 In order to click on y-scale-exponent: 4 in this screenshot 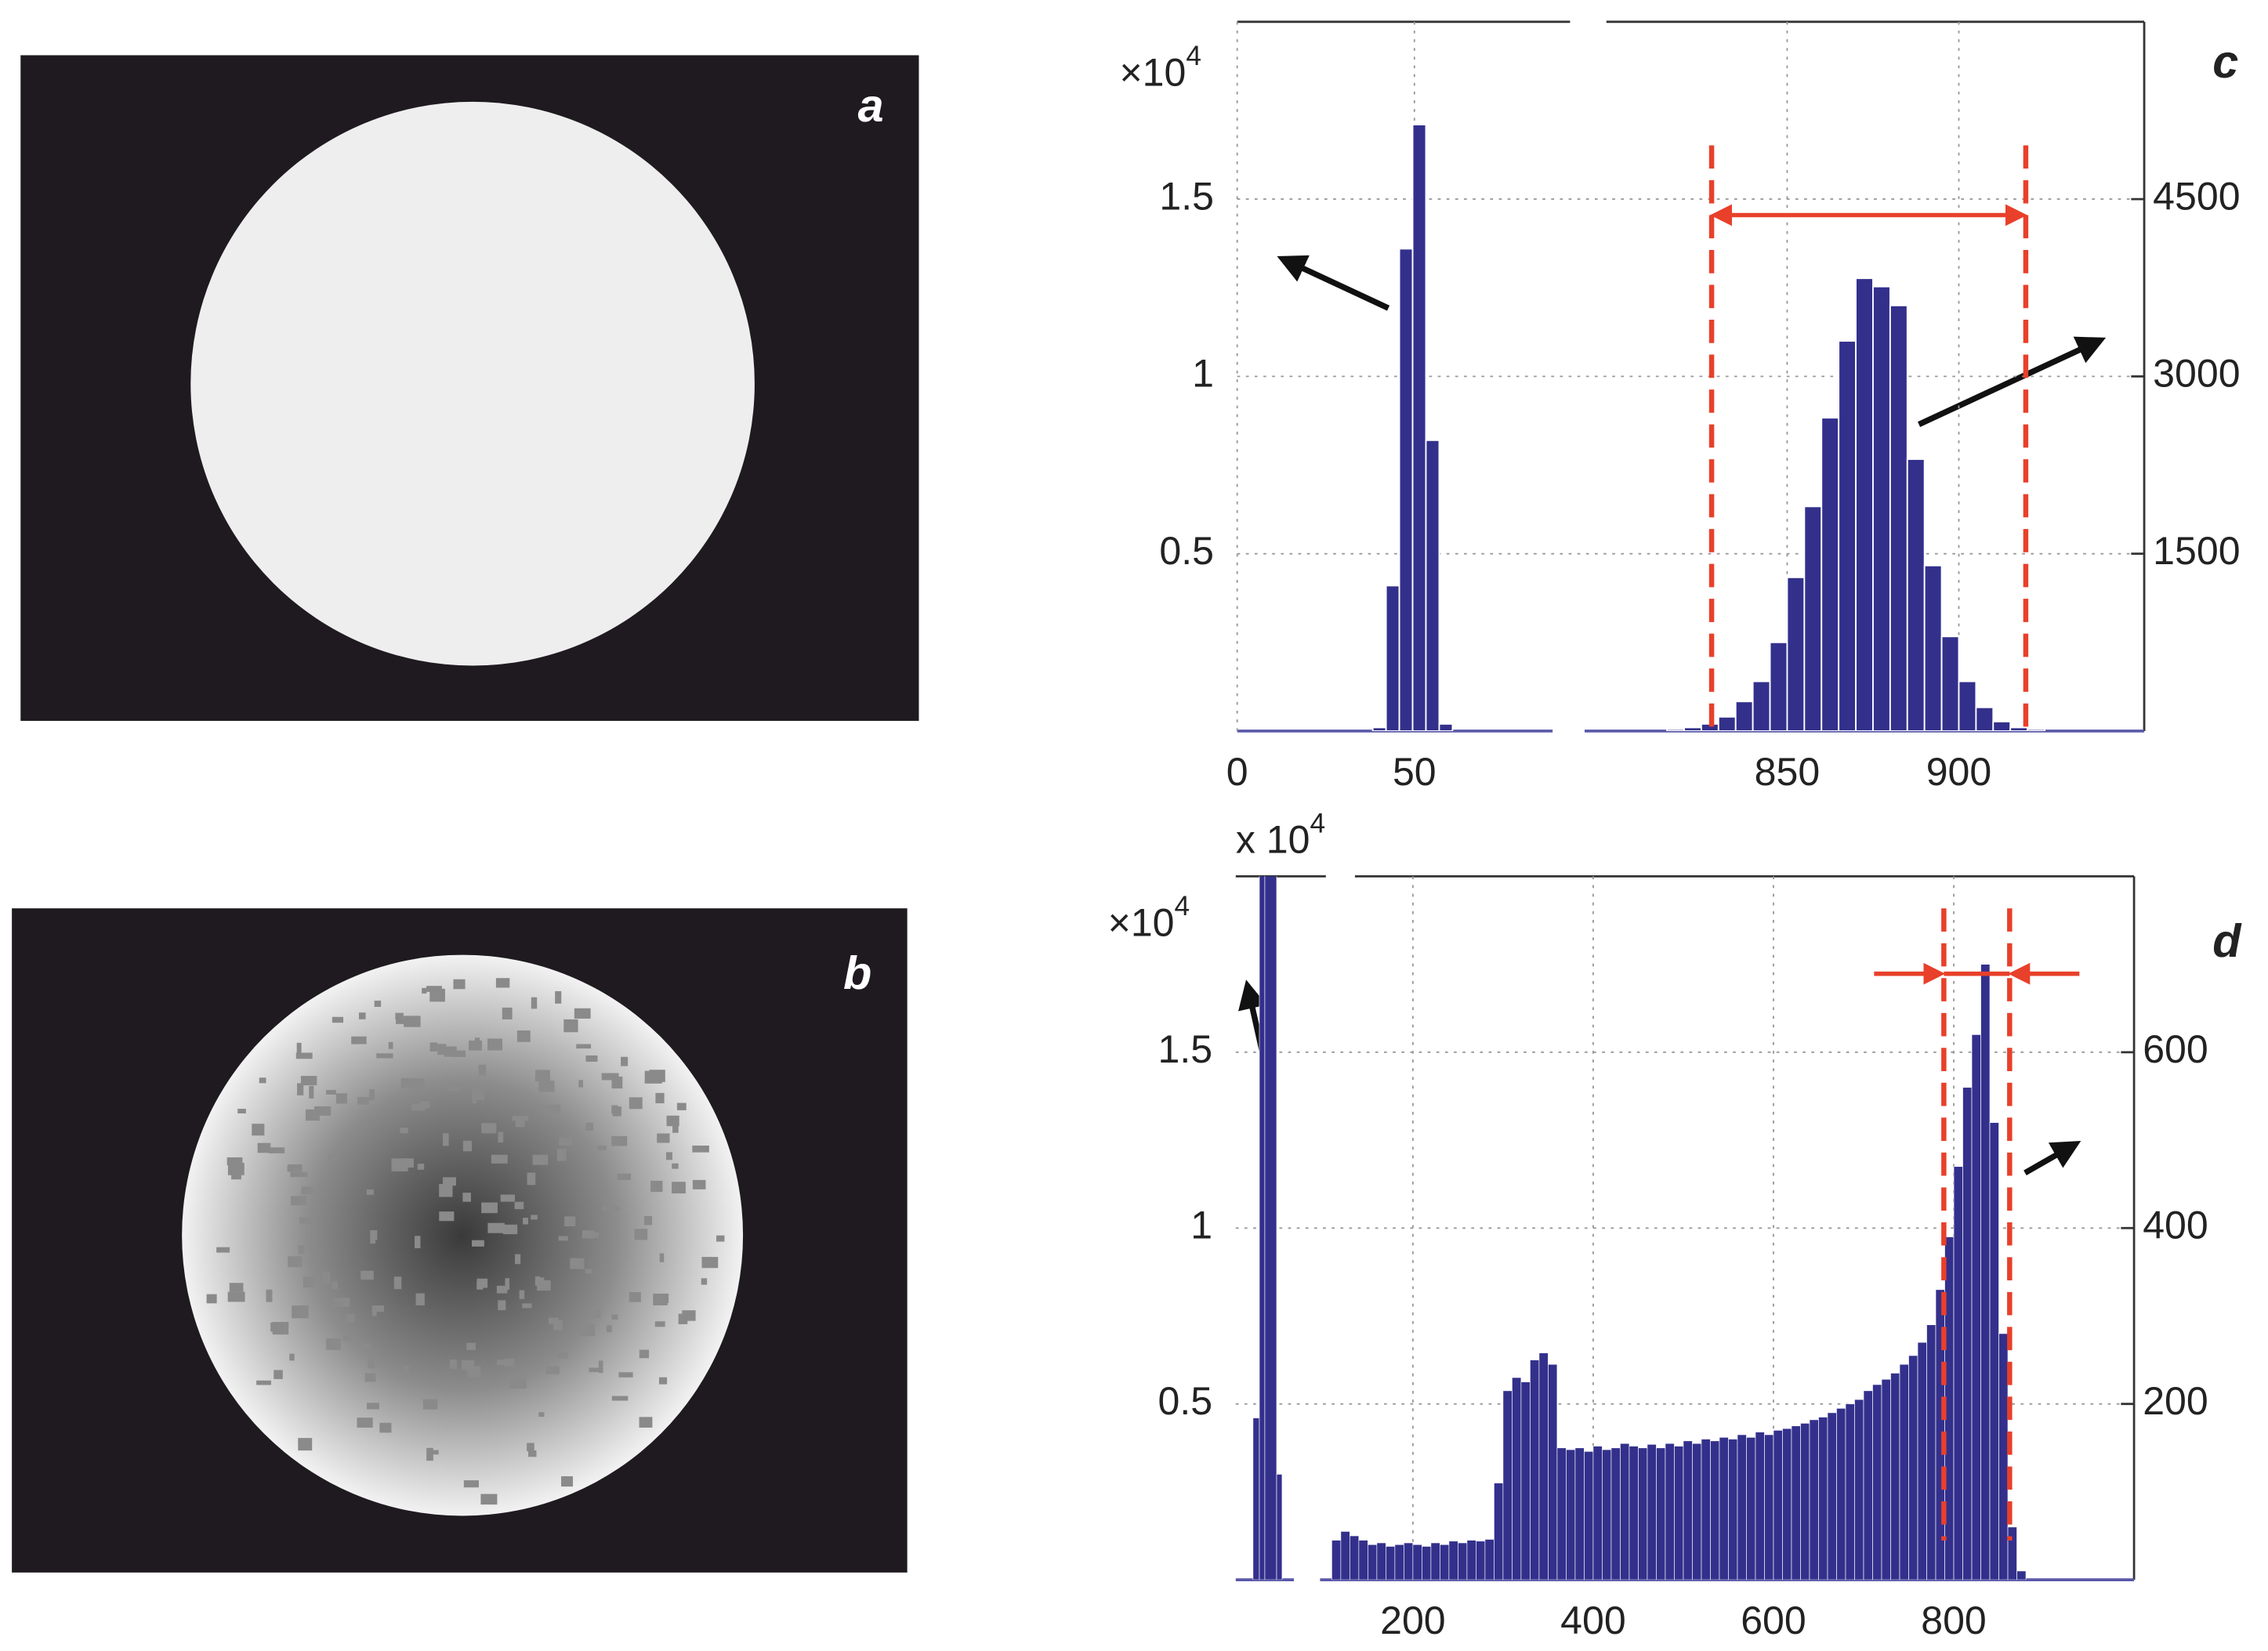, I will do `click(1182, 907)`.